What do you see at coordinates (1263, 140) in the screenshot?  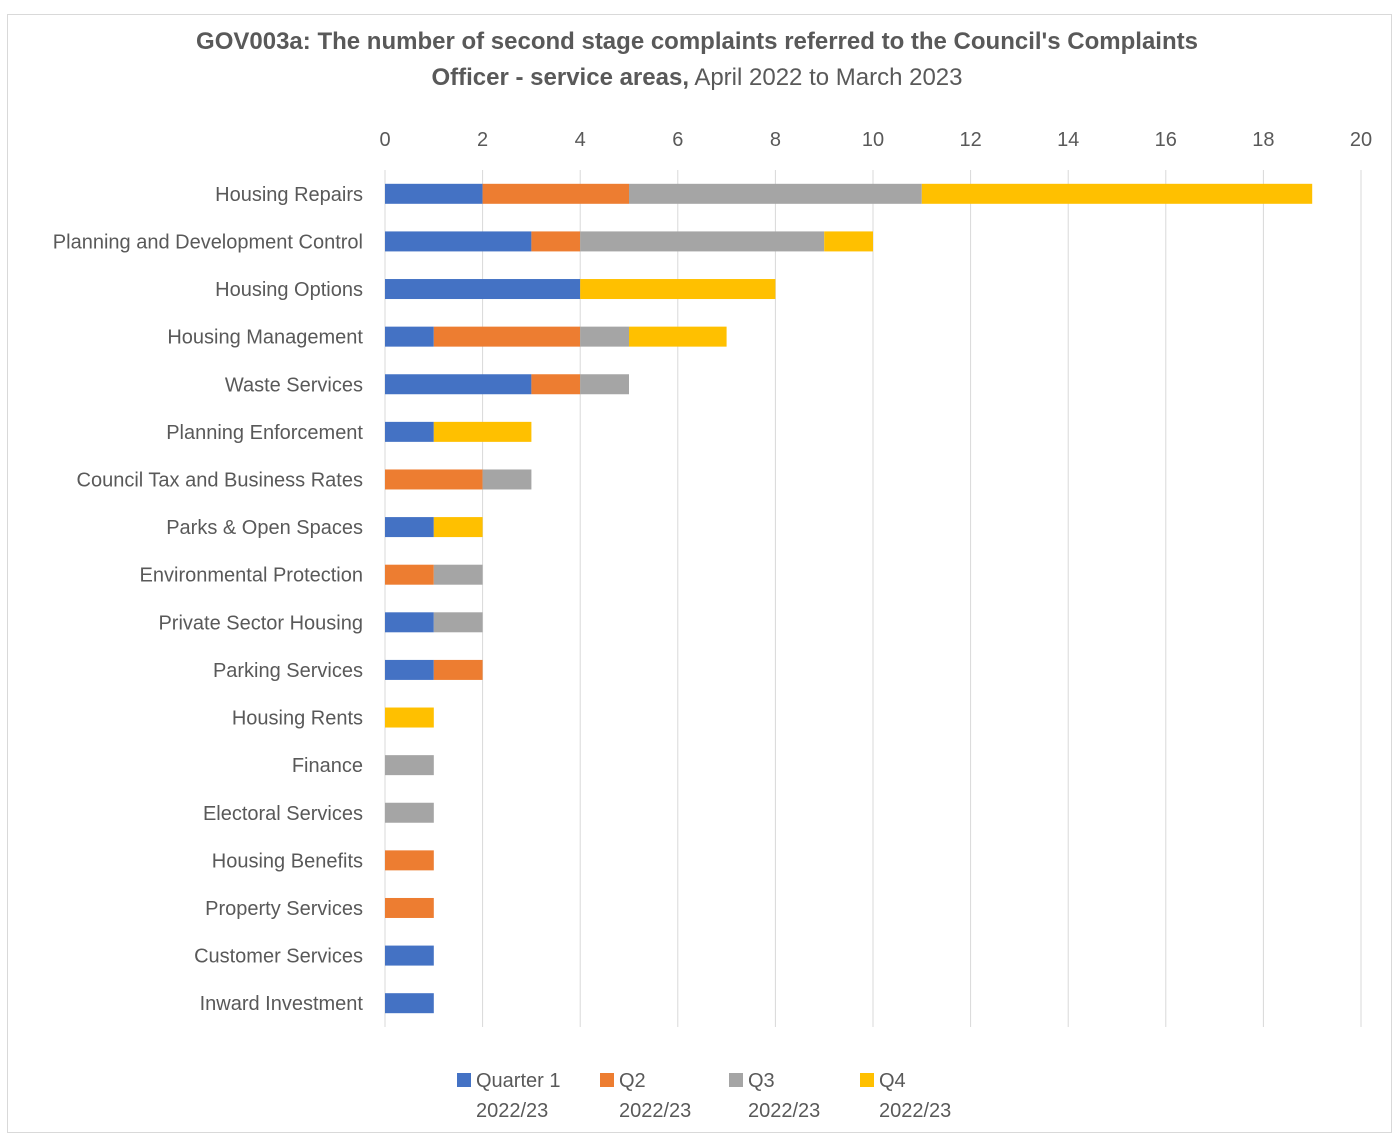 I see `x-tick-label: 18` at bounding box center [1263, 140].